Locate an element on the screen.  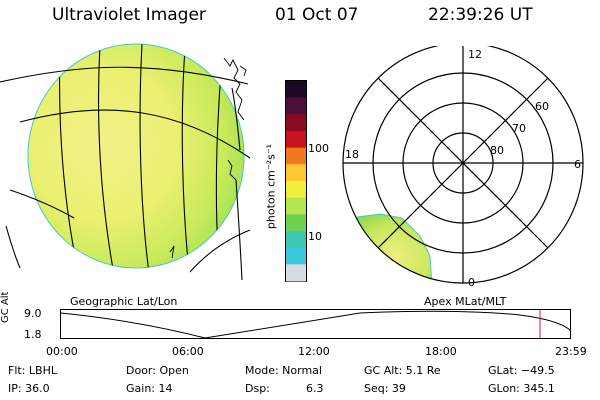
colorbar-scale is located at coordinates (296, 181).